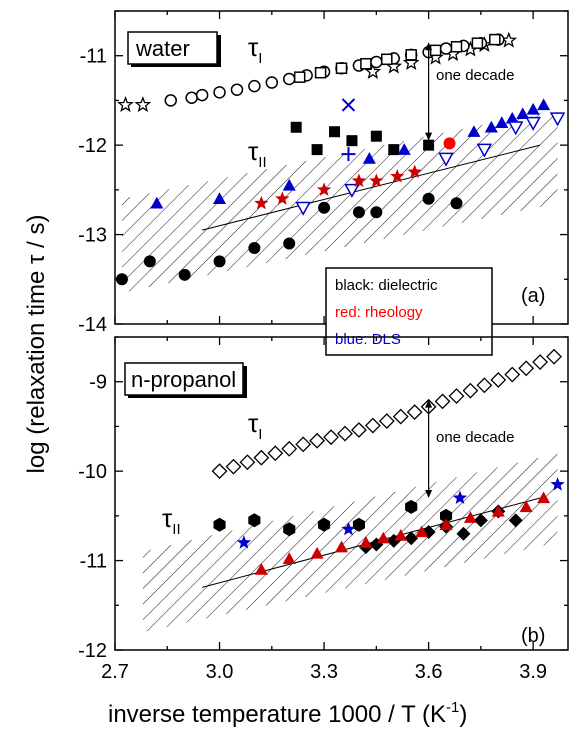 The width and height of the screenshot is (573, 731). I want to click on sample-label-shadow-bottom, so click(176, 65).